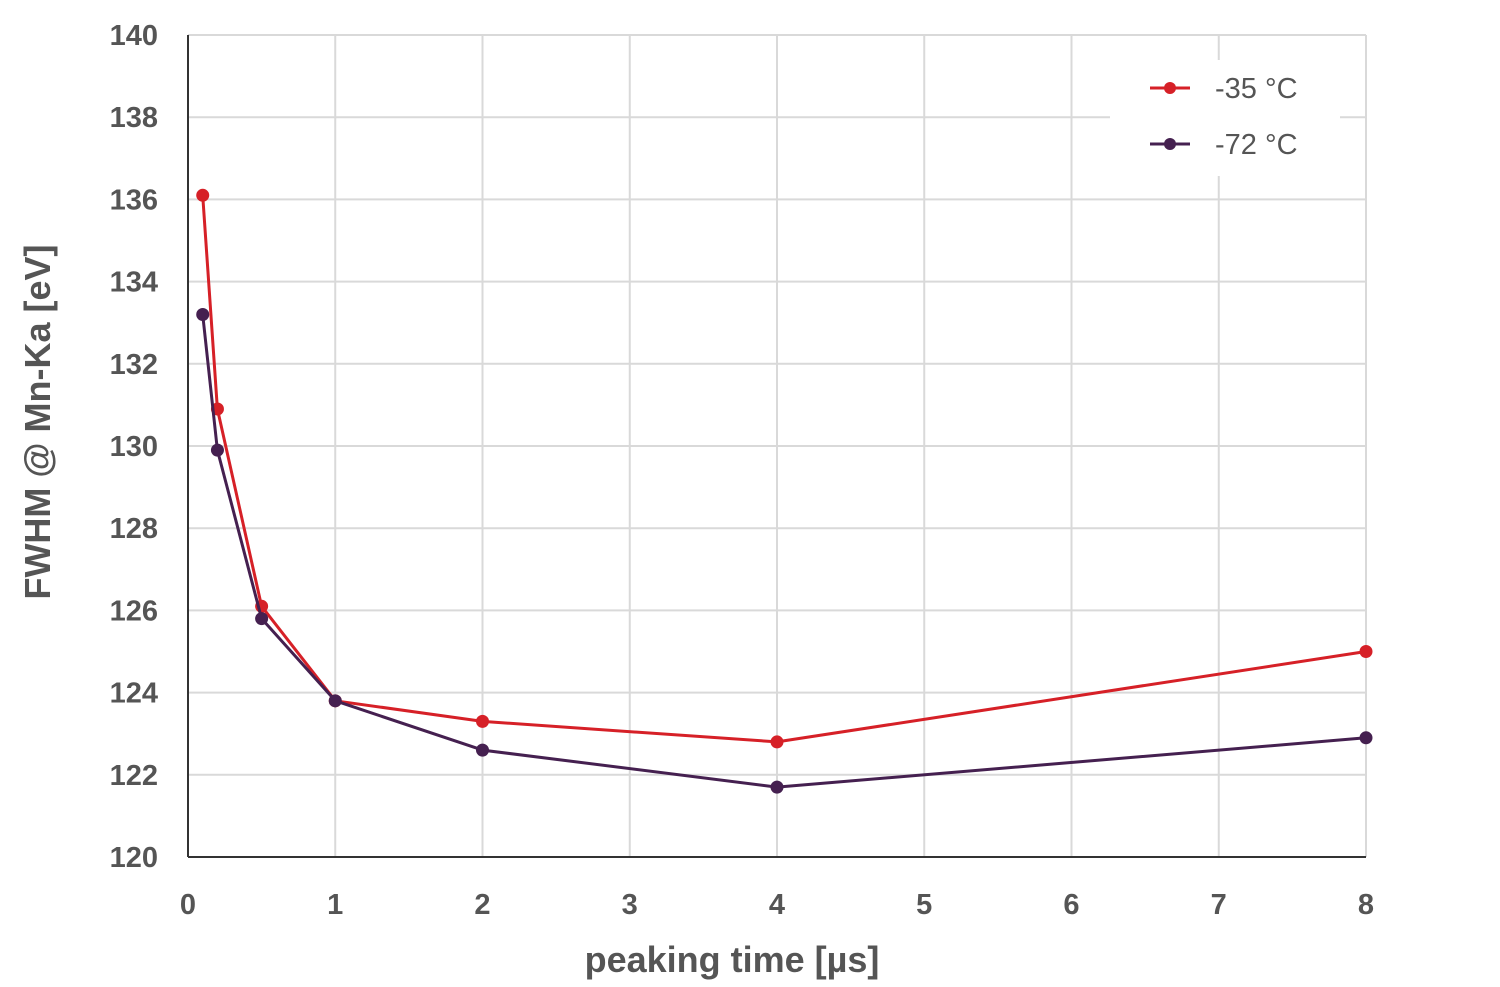  Describe the element at coordinates (482, 905) in the screenshot. I see `x-tick-label: 2` at that location.